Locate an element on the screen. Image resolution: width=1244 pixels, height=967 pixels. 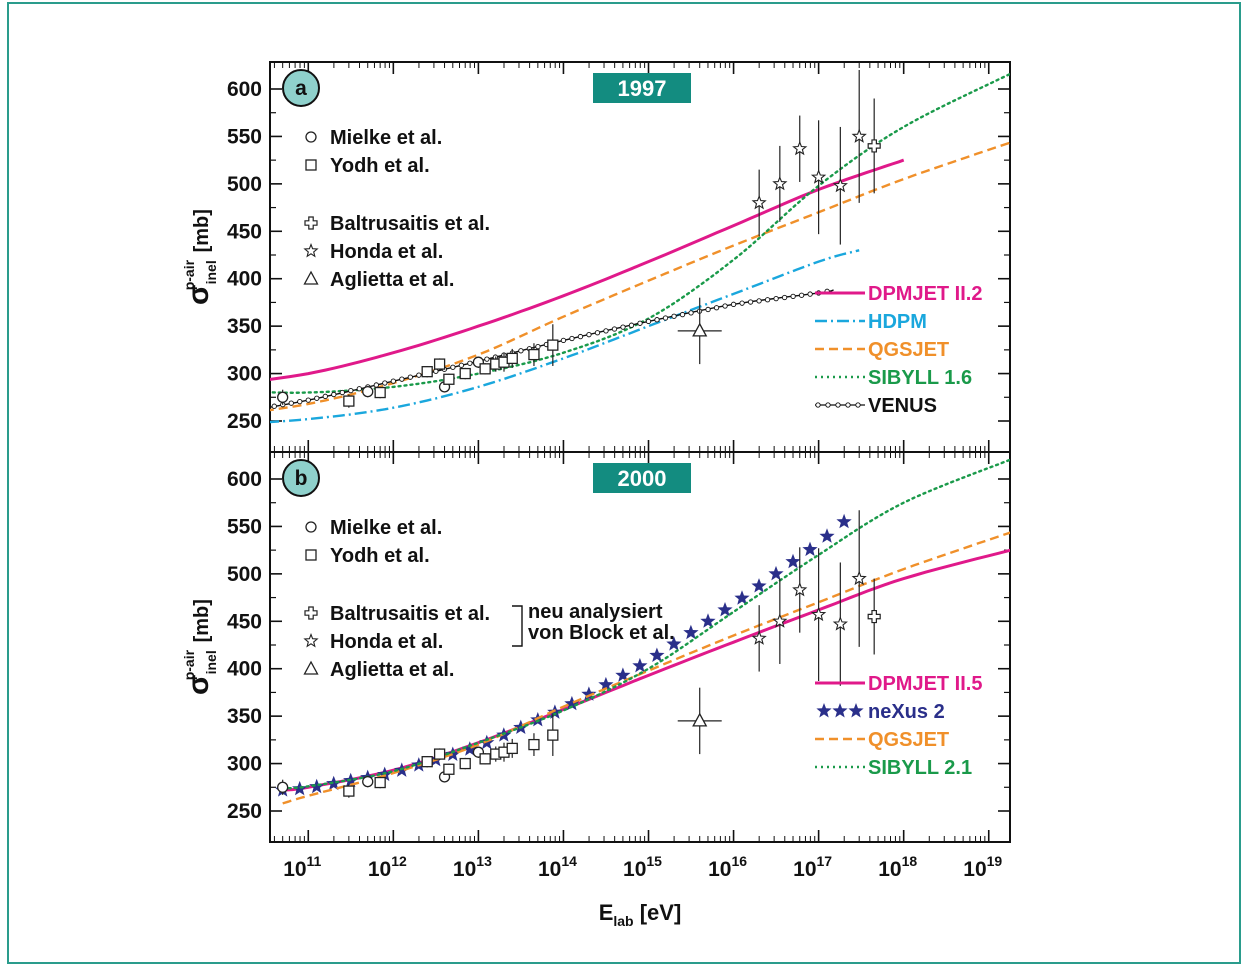
model-legend-label: VENUS is located at coordinates (902, 406).